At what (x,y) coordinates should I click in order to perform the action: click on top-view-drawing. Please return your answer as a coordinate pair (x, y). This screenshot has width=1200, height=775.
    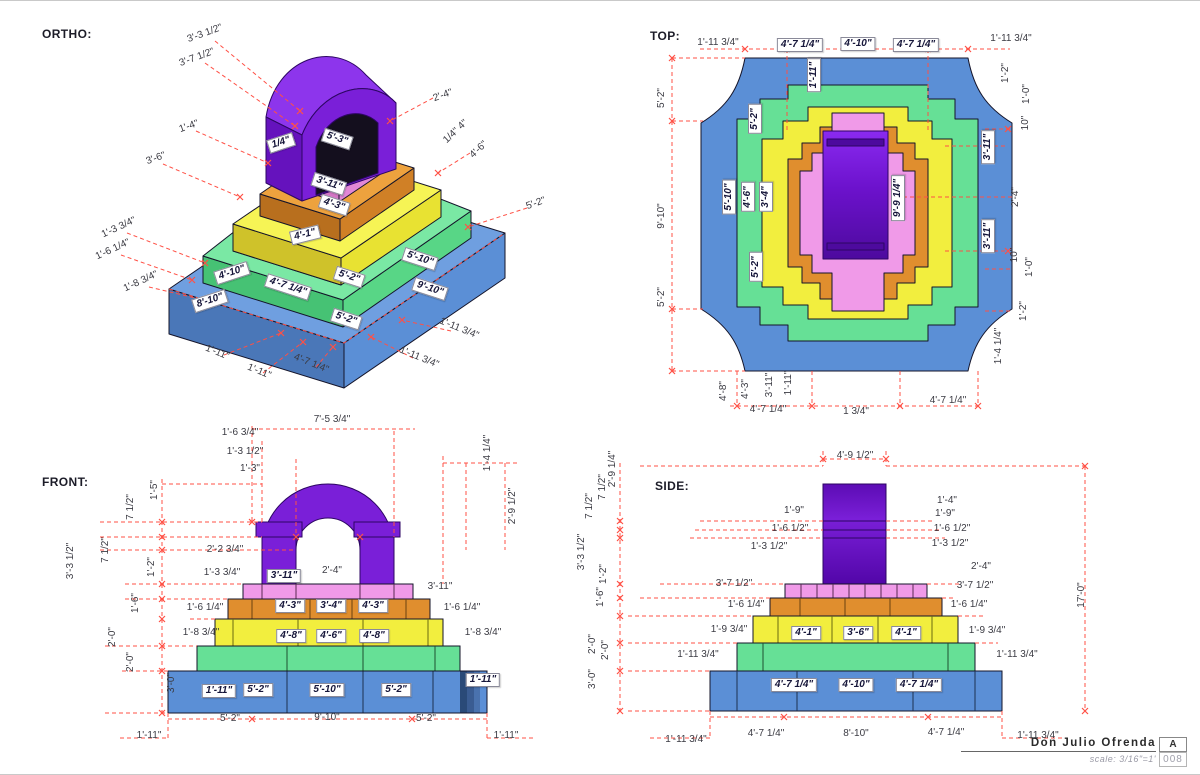
    Looking at the image, I should click on (856, 214).